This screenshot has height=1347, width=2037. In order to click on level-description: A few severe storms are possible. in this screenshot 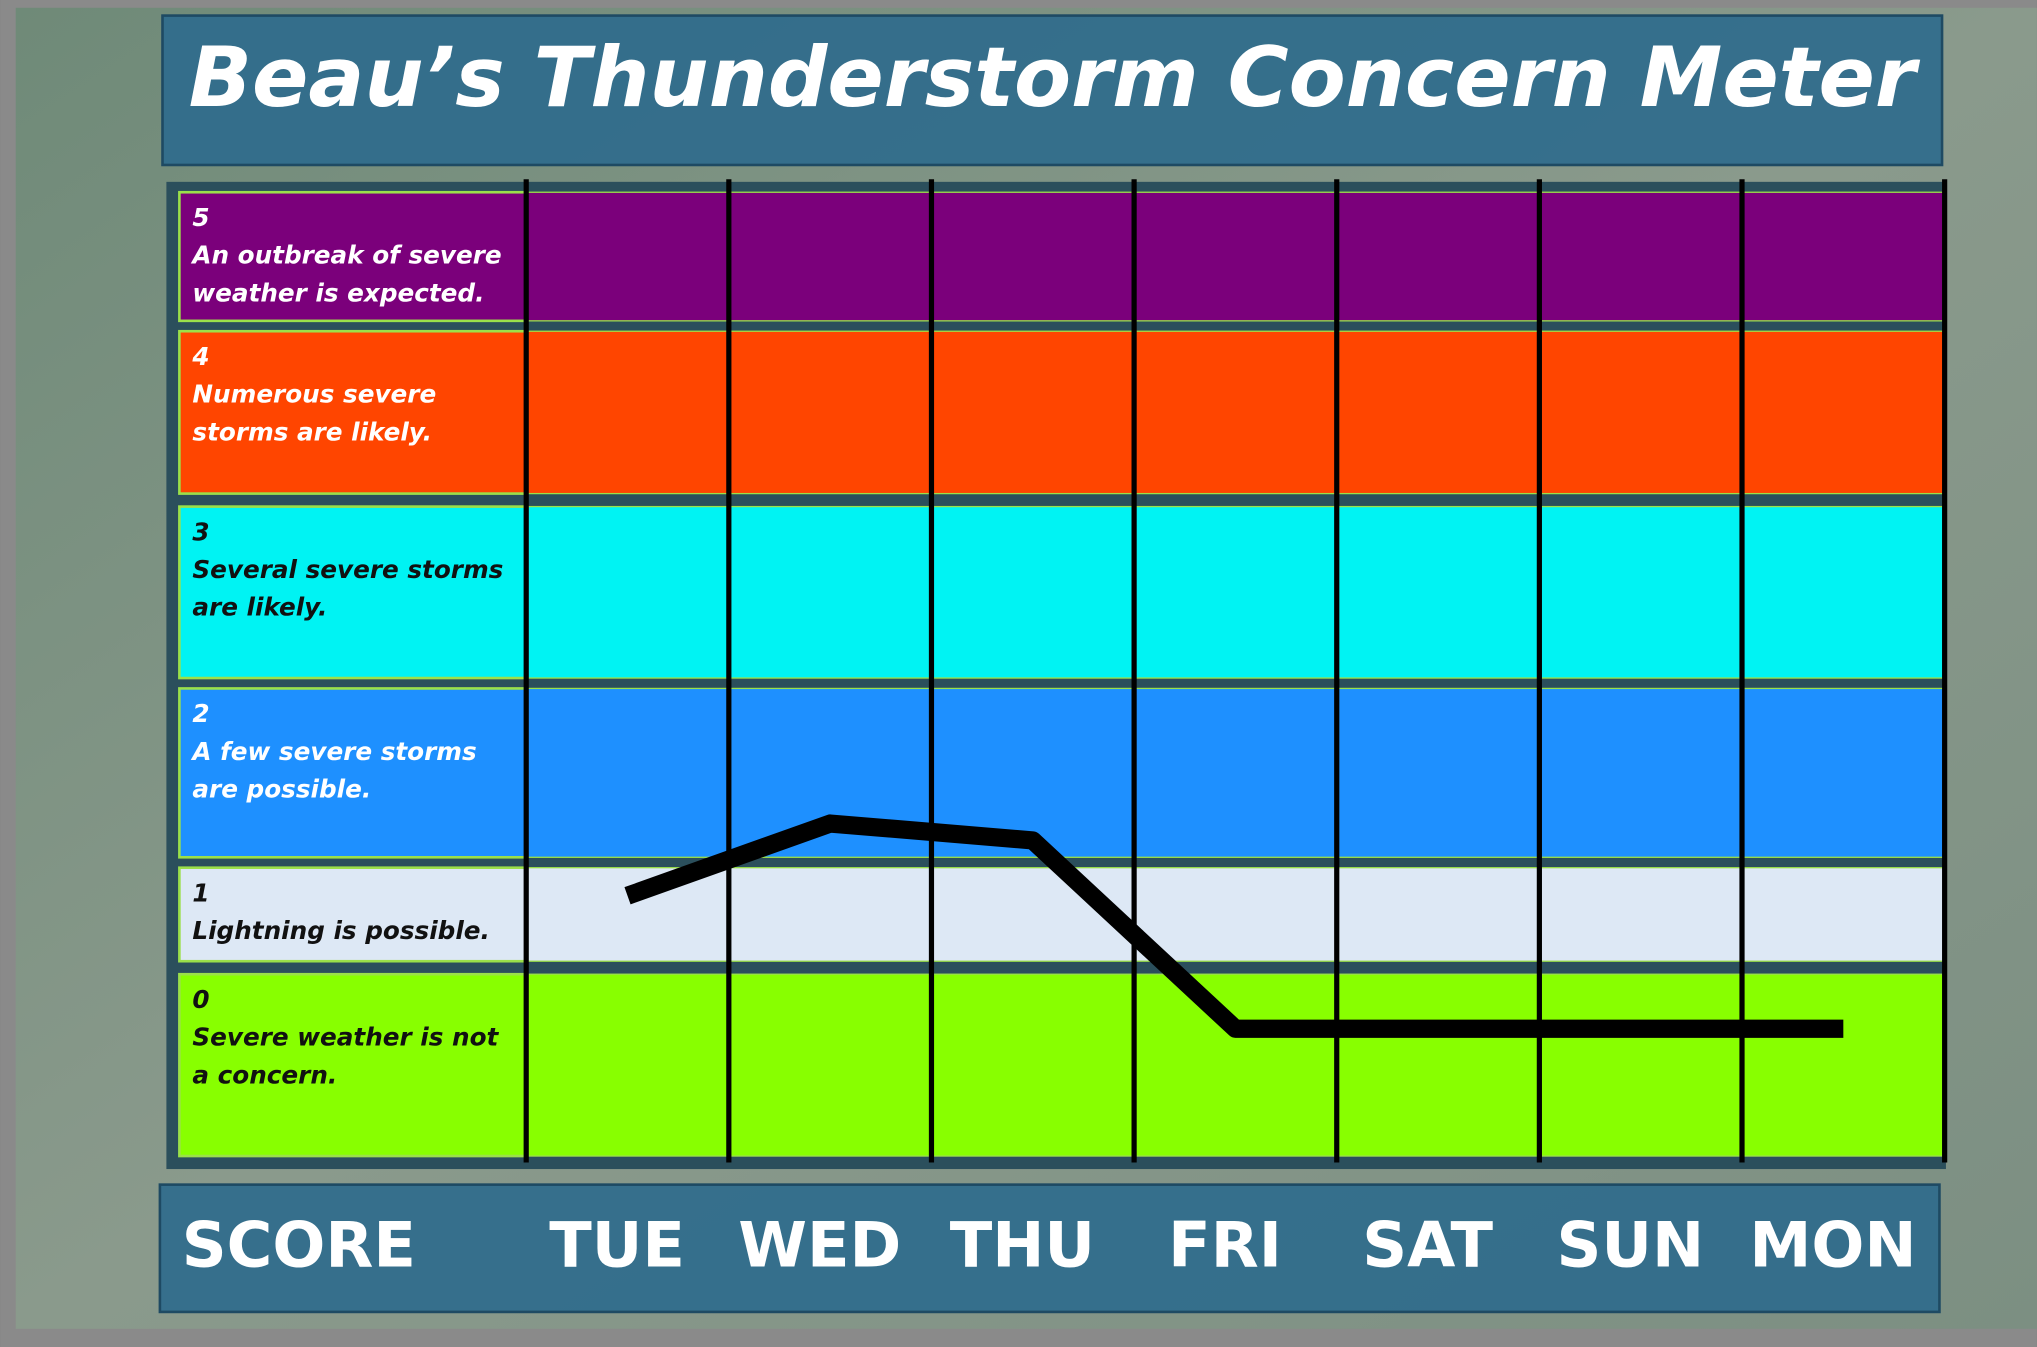, I will do `click(334, 771)`.